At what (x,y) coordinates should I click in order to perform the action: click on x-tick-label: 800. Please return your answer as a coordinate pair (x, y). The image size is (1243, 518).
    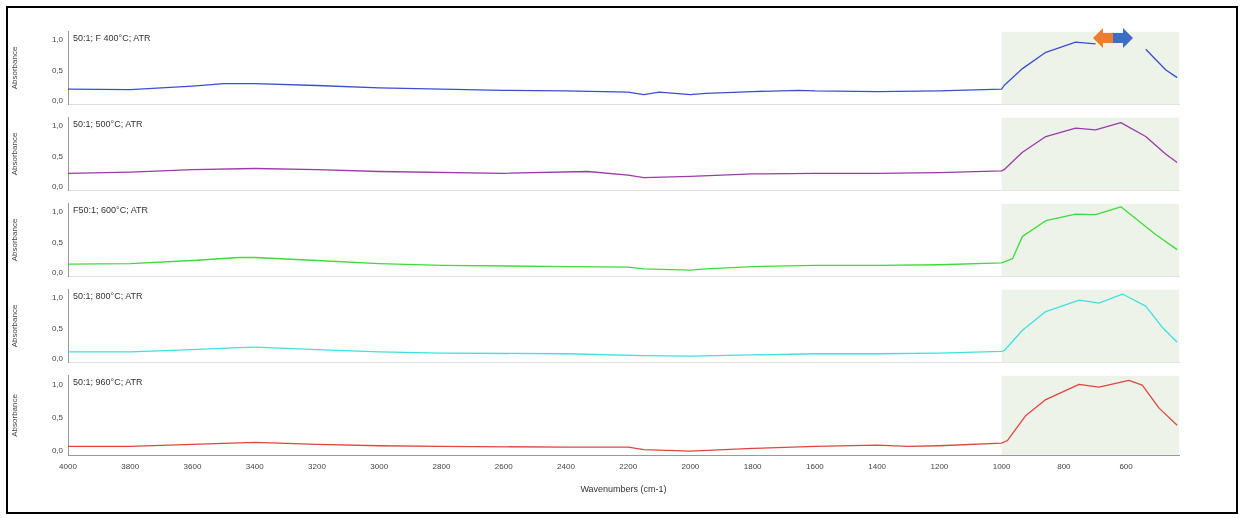
    Looking at the image, I should click on (1064, 466).